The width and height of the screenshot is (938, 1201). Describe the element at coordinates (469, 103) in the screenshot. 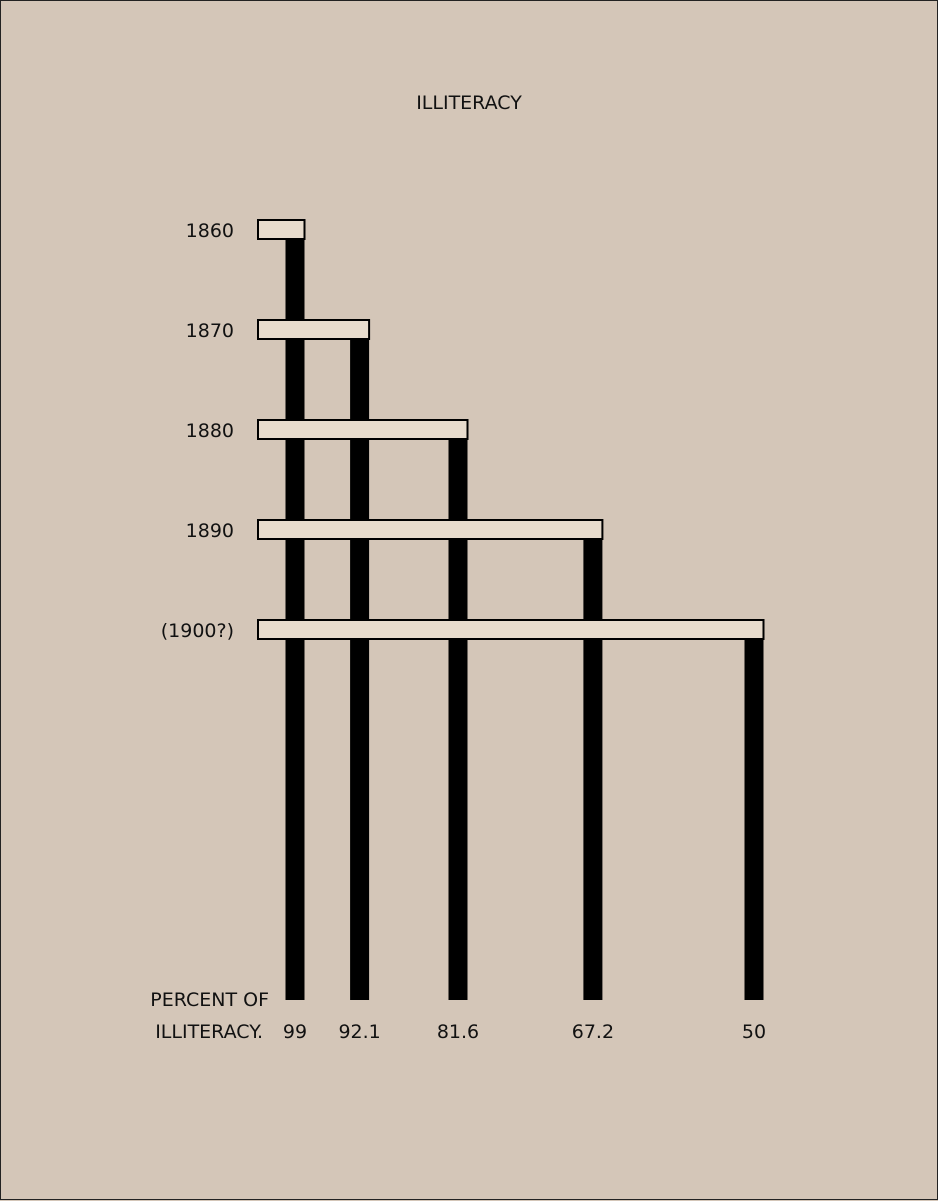

I see `chart-title: ILLITERACY` at that location.